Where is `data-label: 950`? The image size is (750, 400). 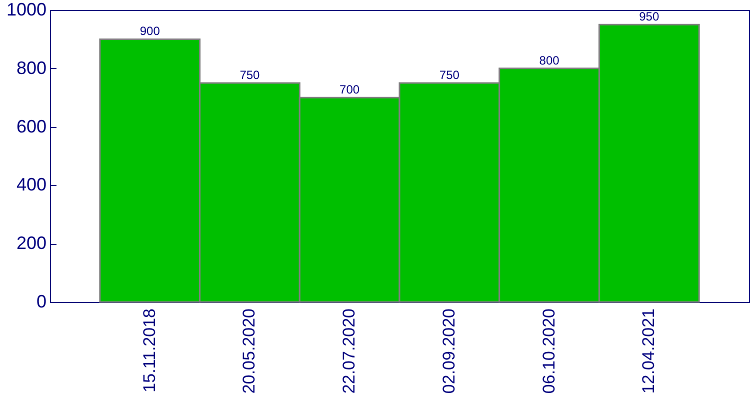
data-label: 950 is located at coordinates (649, 17).